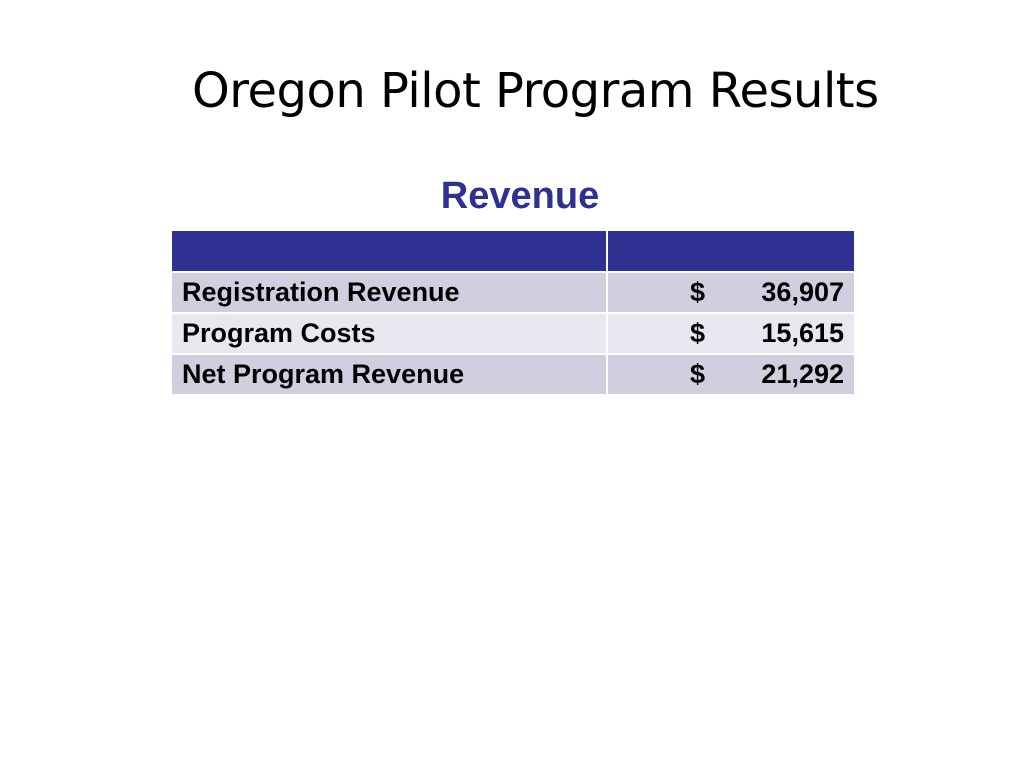  I want to click on row-amount: $ 36,907, so click(731, 292).